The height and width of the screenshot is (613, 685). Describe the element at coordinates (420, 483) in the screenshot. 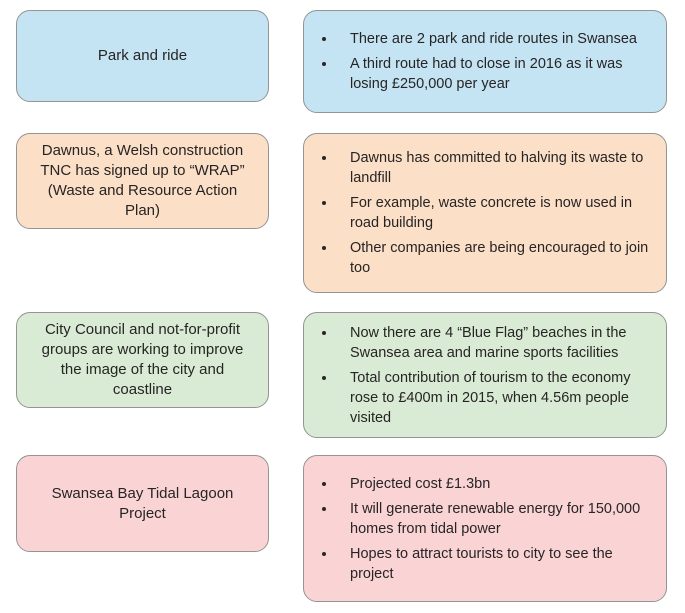

I see `bullet-text: Projected cost £1.3bn` at that location.